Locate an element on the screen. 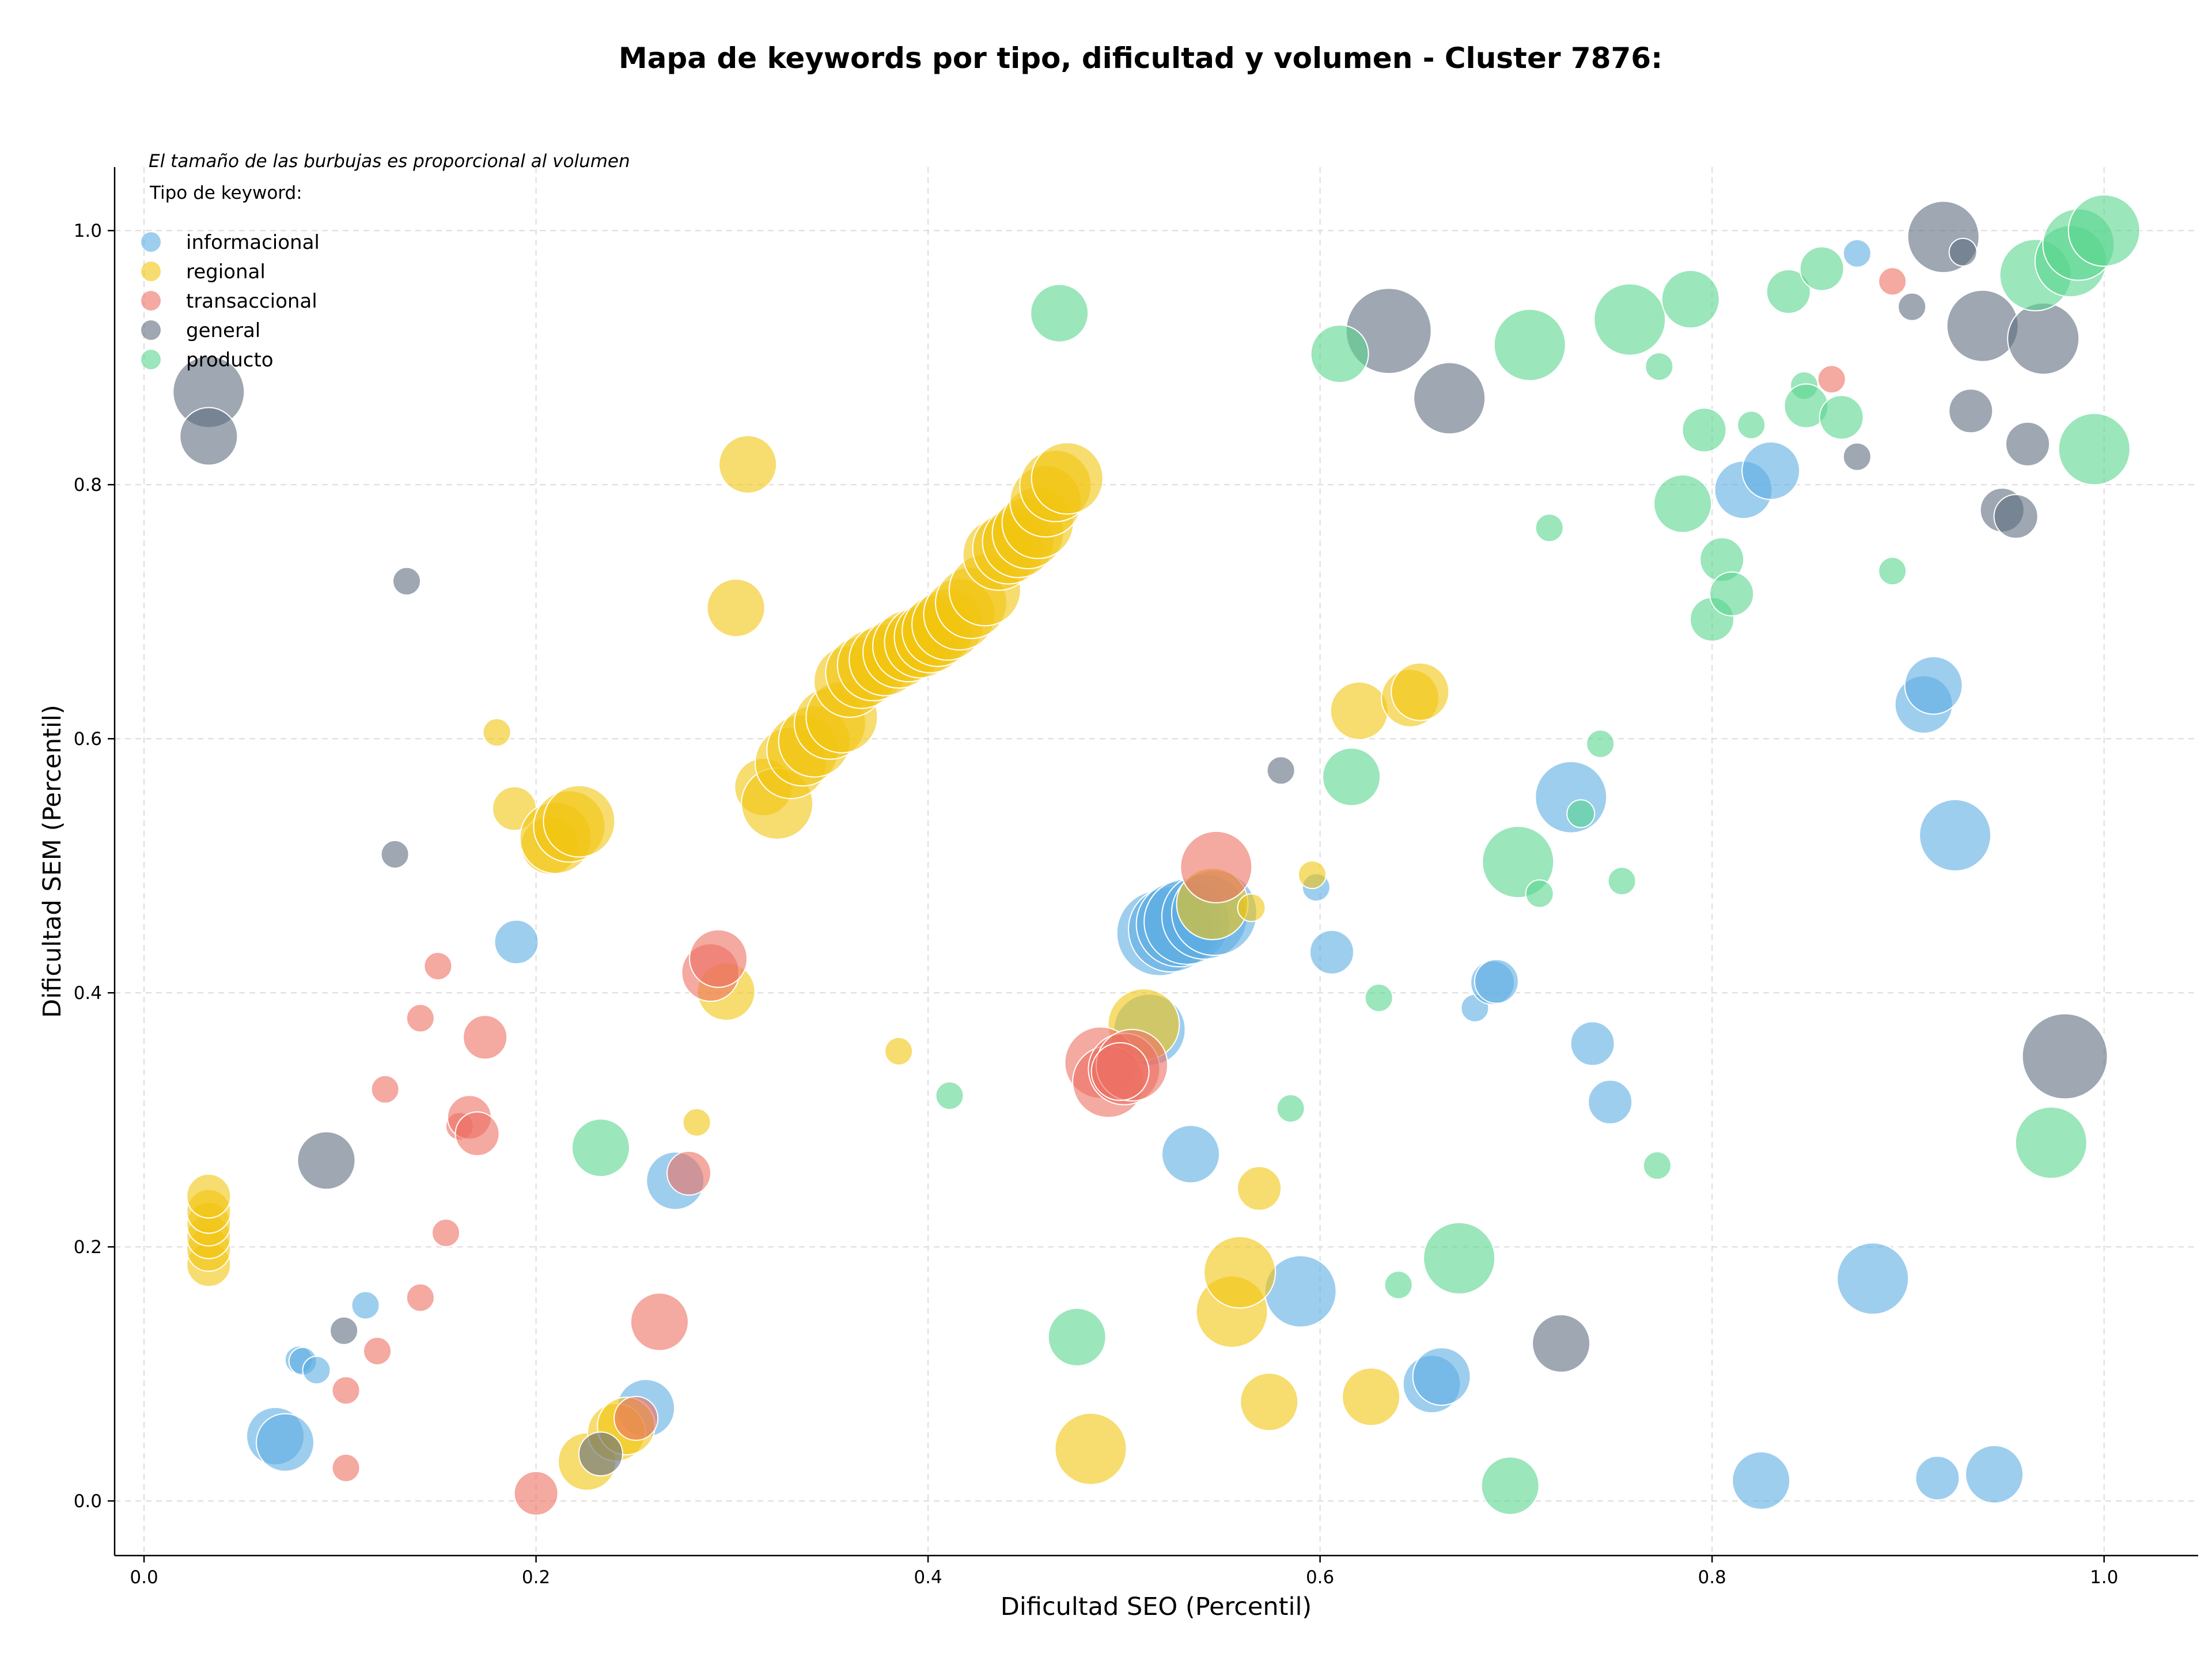 The image size is (2212, 1661). legend-label-transaccional: transaccional is located at coordinates (251, 301).